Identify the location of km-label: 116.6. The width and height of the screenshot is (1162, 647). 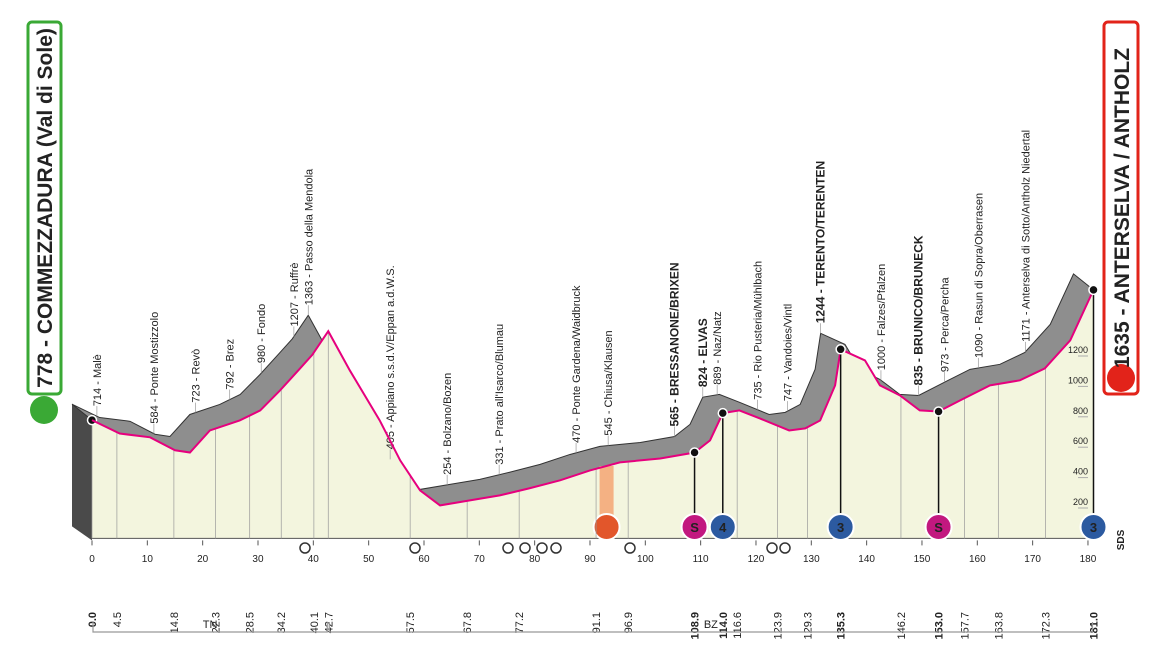
(738, 625).